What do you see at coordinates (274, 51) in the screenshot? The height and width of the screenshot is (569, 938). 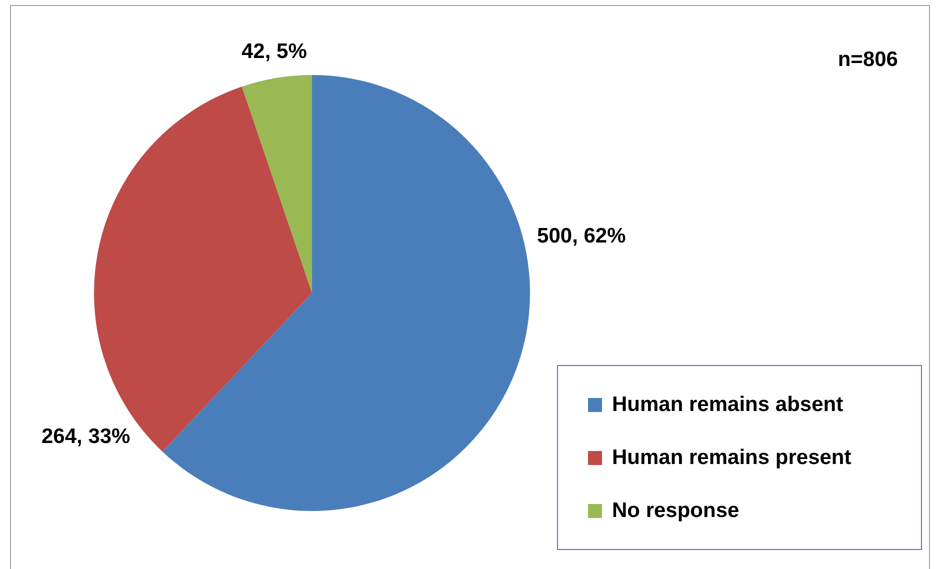 I see `data-label: 42, 5%` at bounding box center [274, 51].